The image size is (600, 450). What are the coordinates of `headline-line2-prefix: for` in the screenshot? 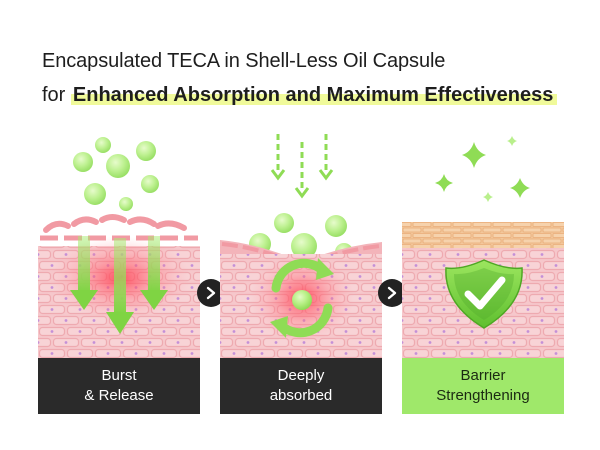 It's located at (56, 95).